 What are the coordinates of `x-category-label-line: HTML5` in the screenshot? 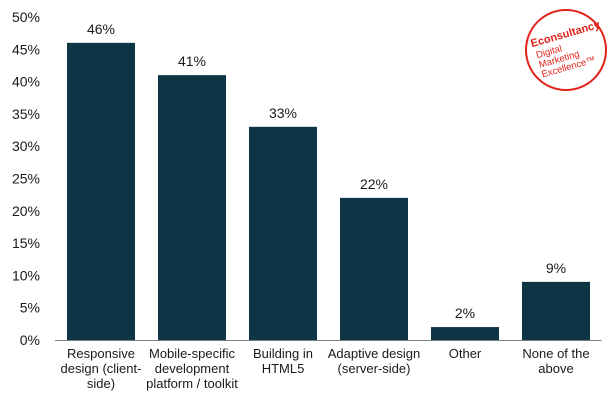 It's located at (283, 368).